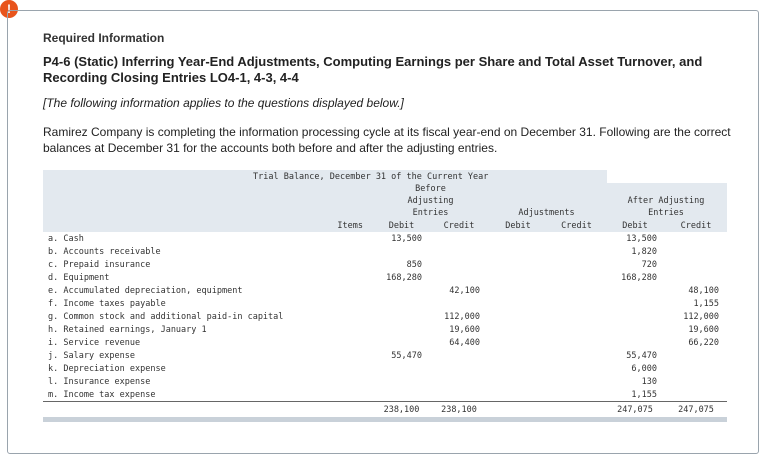  What do you see at coordinates (102, 394) in the screenshot?
I see `item-cell: m. Income tax expense` at bounding box center [102, 394].